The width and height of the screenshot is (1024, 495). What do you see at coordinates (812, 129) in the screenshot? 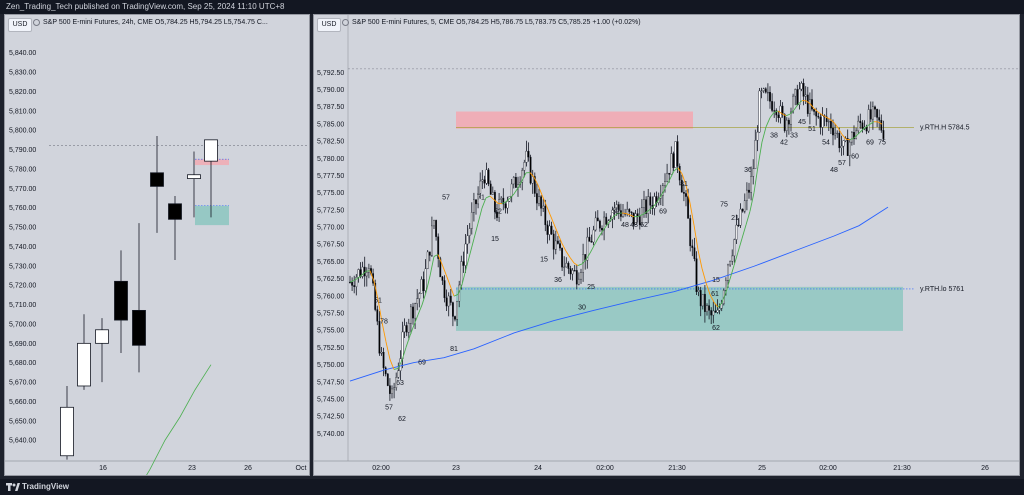
I see `wave-count-label: 51` at bounding box center [812, 129].